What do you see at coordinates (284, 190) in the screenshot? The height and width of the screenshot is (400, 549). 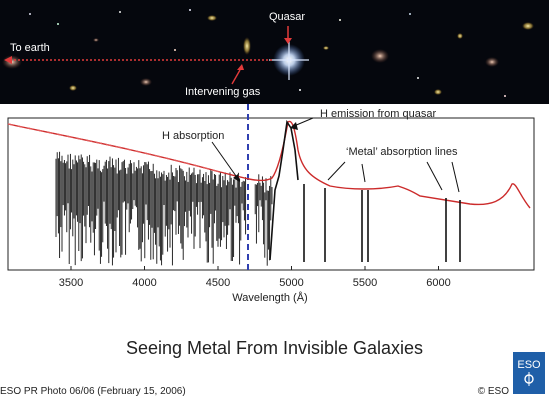 I see `h-emission-peak` at bounding box center [284, 190].